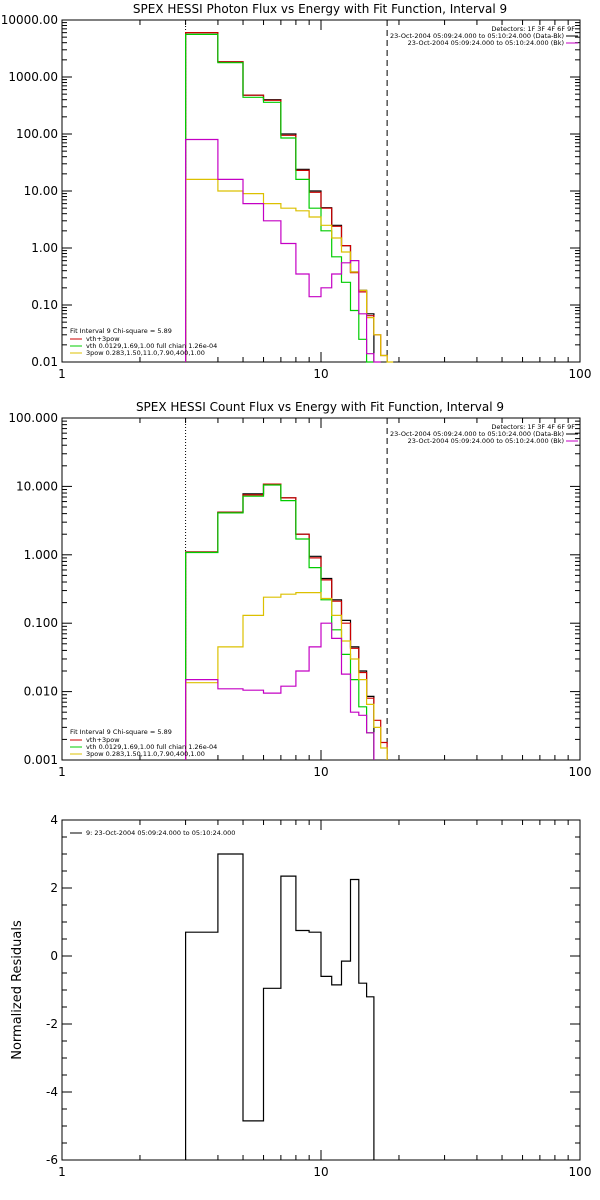  What do you see at coordinates (41, 692) in the screenshot?
I see `y-tick-label: 0.010` at bounding box center [41, 692].